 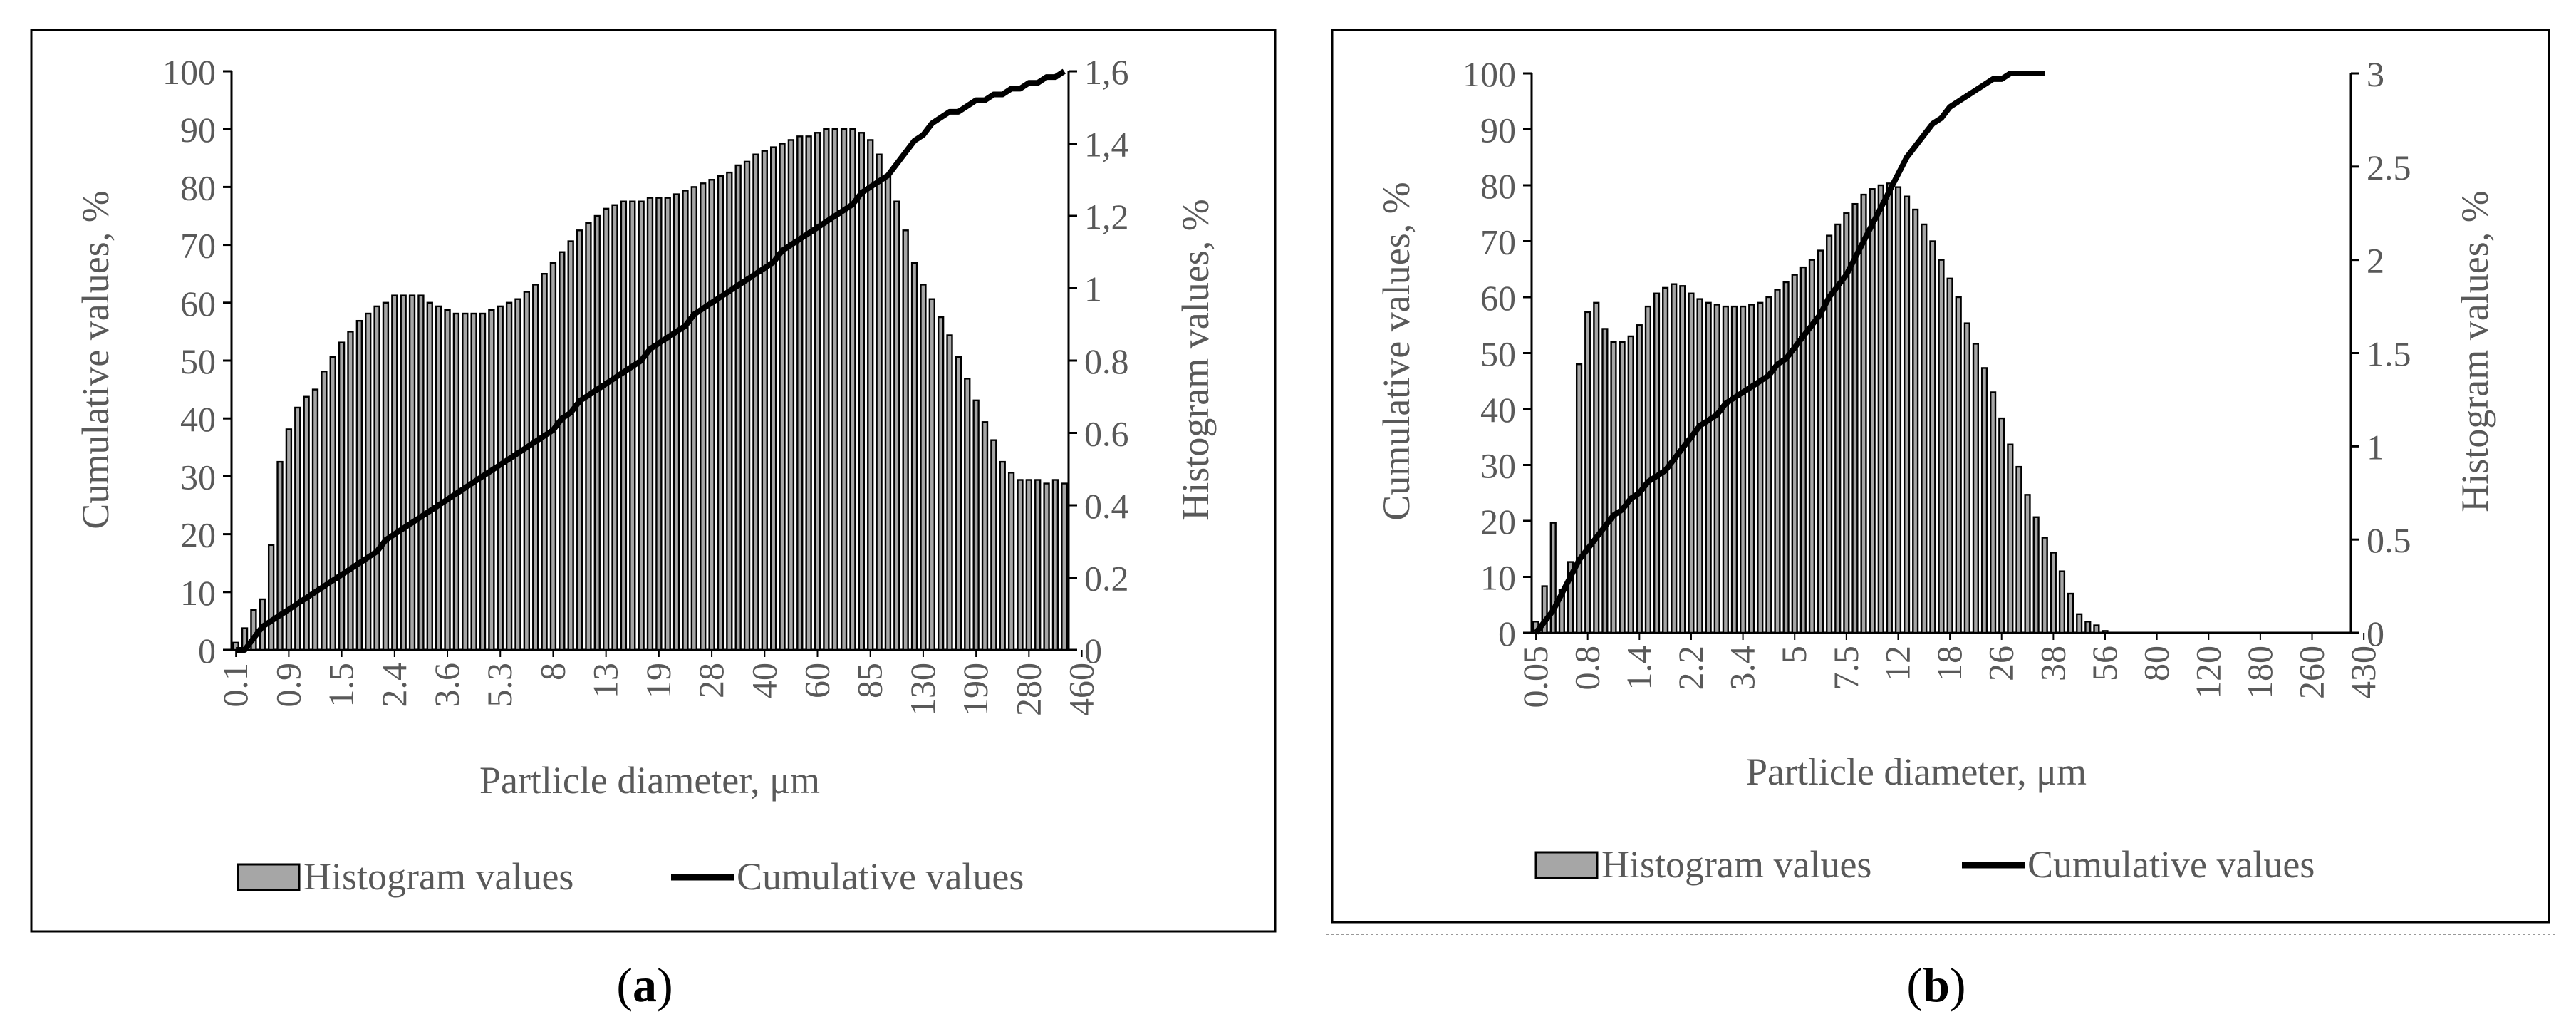 What do you see at coordinates (269, 877) in the screenshot?
I see `legend-histogram-swatch` at bounding box center [269, 877].